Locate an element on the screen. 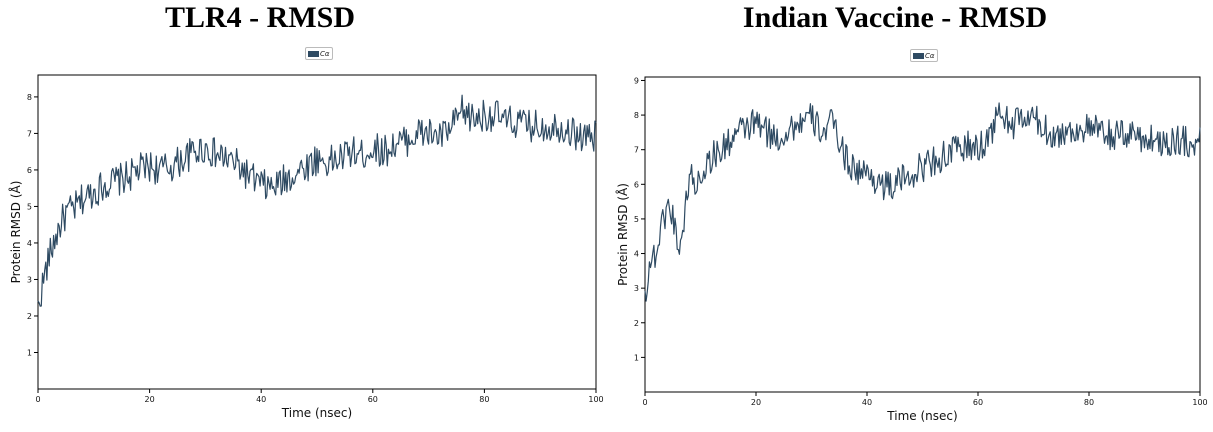  chart-title: TLR4 - RMSD is located at coordinates (259, 17).